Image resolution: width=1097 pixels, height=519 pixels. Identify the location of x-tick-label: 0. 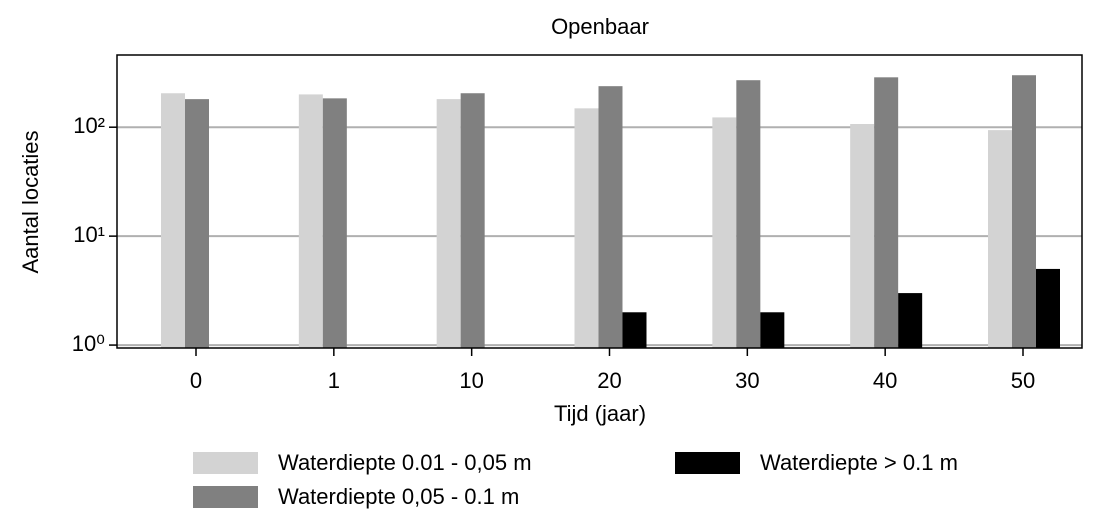
(196, 380).